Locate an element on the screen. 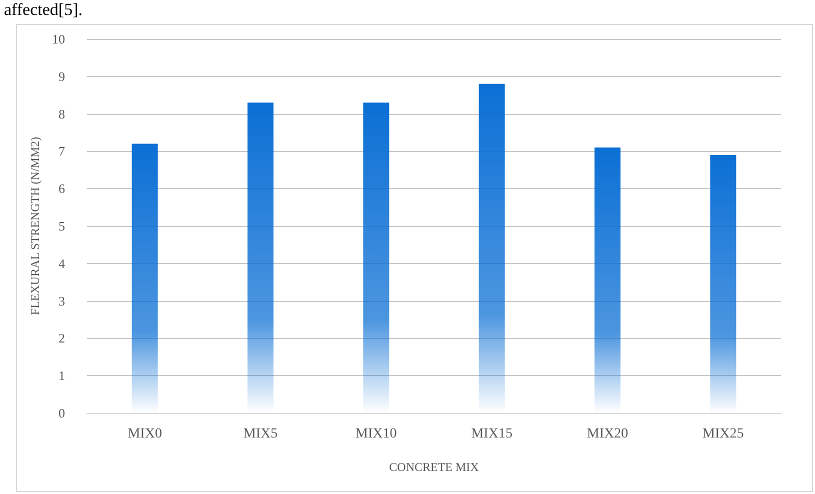  x-tick-label: MIX5 is located at coordinates (260, 434).